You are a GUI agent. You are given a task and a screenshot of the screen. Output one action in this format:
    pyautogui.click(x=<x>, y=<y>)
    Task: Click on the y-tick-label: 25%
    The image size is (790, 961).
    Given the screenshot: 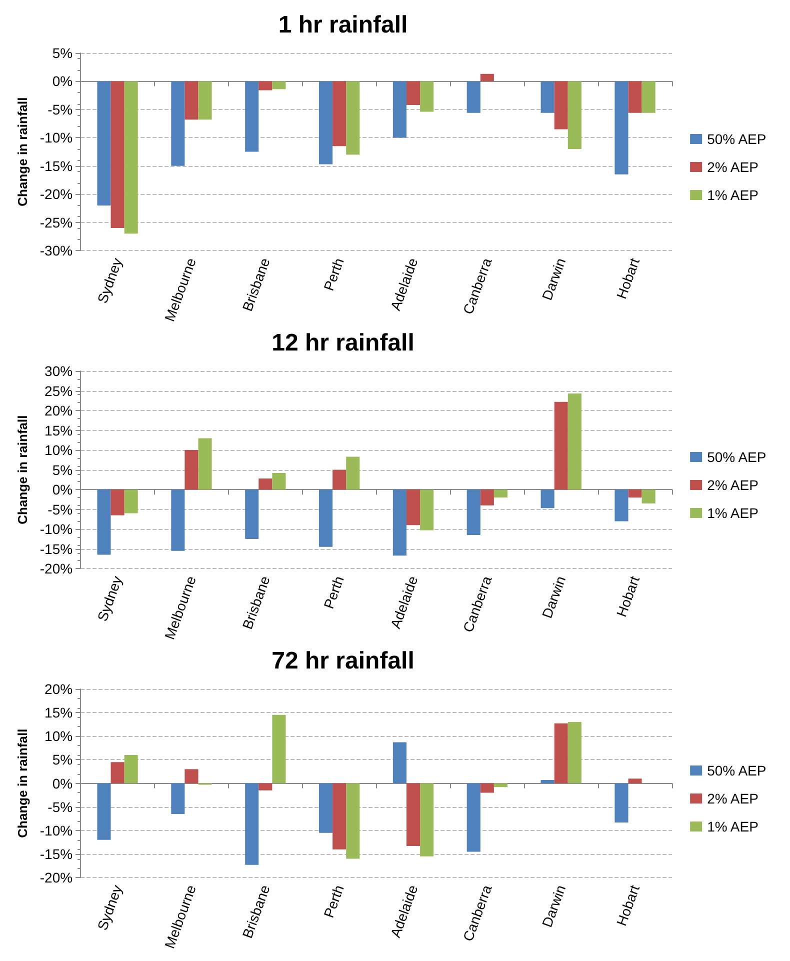 What is the action you would take?
    pyautogui.click(x=58, y=390)
    